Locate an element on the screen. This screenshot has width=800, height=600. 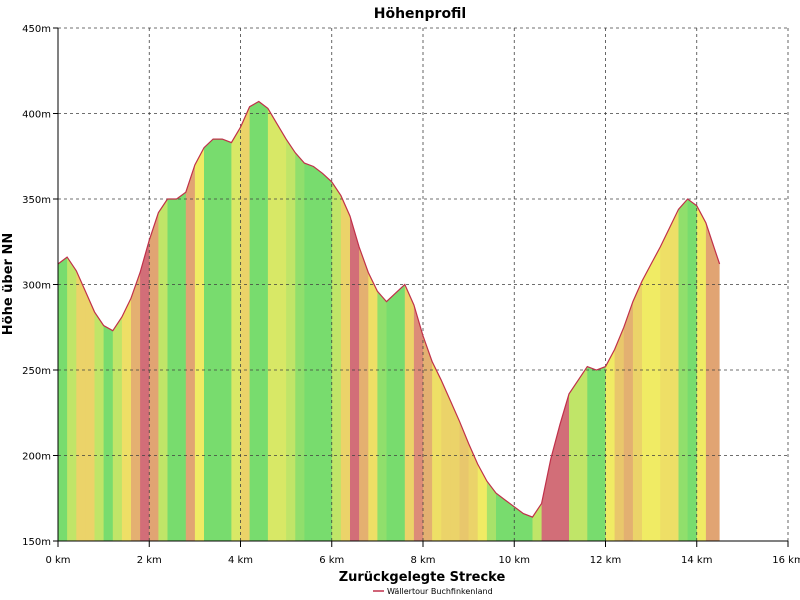
x-tick-label: 2 km is located at coordinates (149, 560).